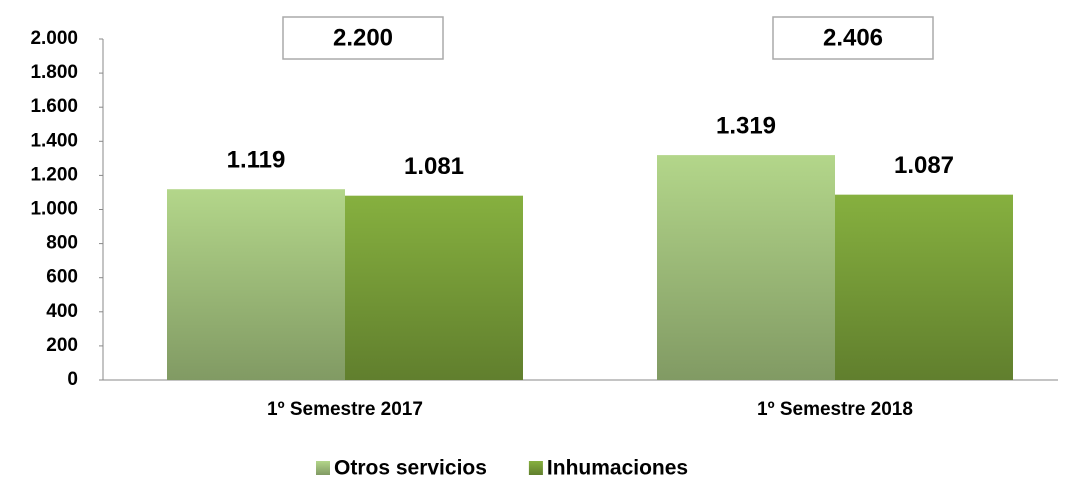  What do you see at coordinates (617, 468) in the screenshot?
I see `legend-label: Inhumaciones` at bounding box center [617, 468].